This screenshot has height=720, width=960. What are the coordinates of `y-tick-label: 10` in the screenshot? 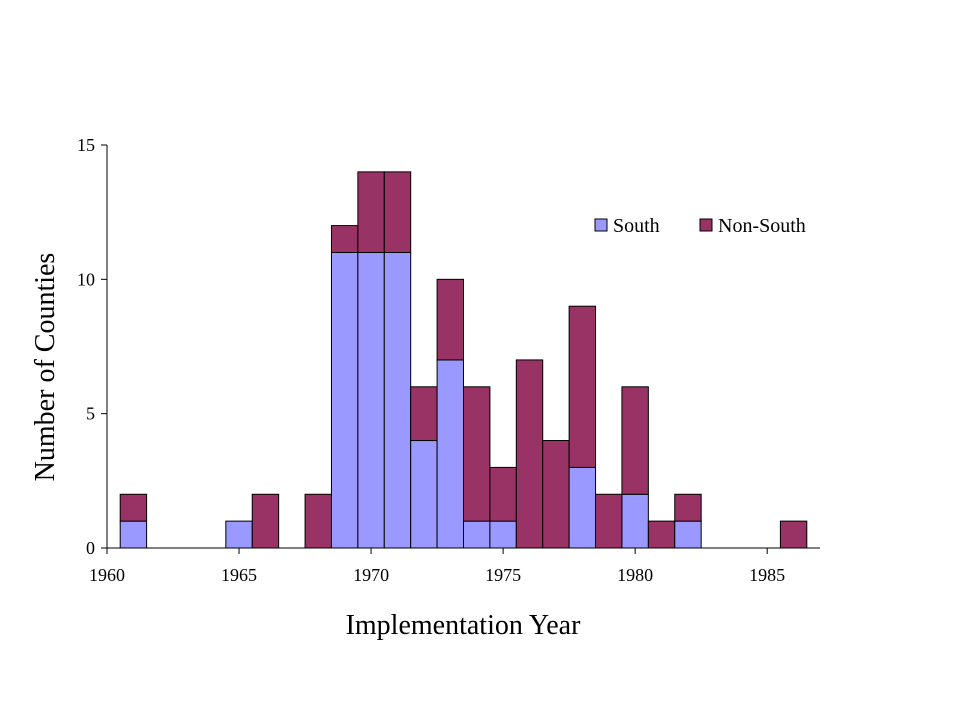 It's located at (86, 279).